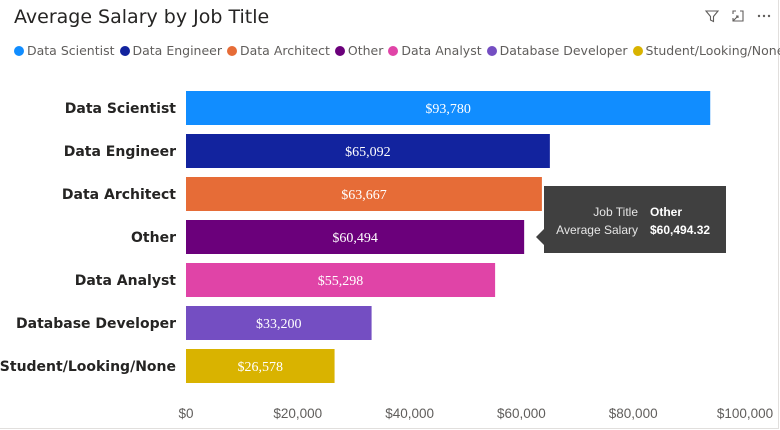 Image resolution: width=780 pixels, height=430 pixels. What do you see at coordinates (597, 230) in the screenshot?
I see `tooltip-label: Average Salary` at bounding box center [597, 230].